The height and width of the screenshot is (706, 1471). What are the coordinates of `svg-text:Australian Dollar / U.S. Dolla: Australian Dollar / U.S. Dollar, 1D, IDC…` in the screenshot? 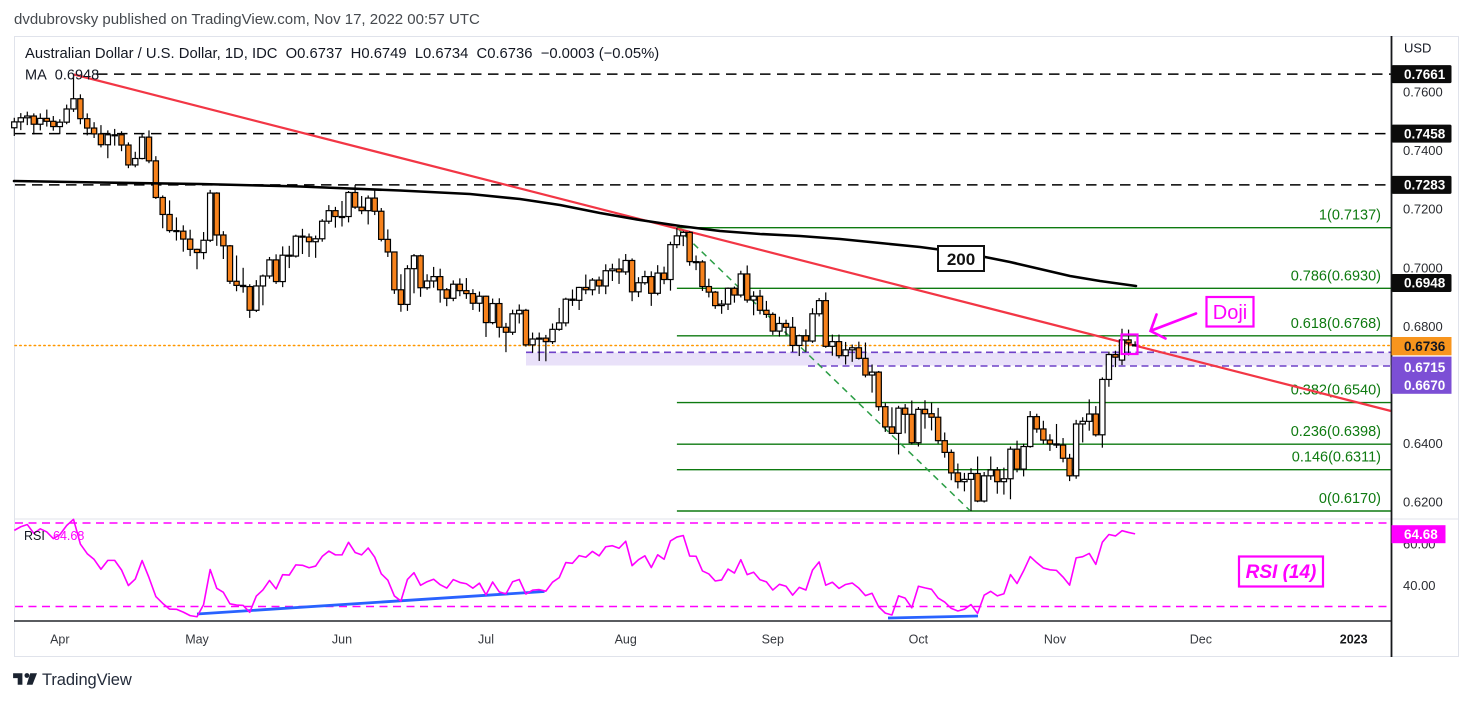 It's located at (342, 54).